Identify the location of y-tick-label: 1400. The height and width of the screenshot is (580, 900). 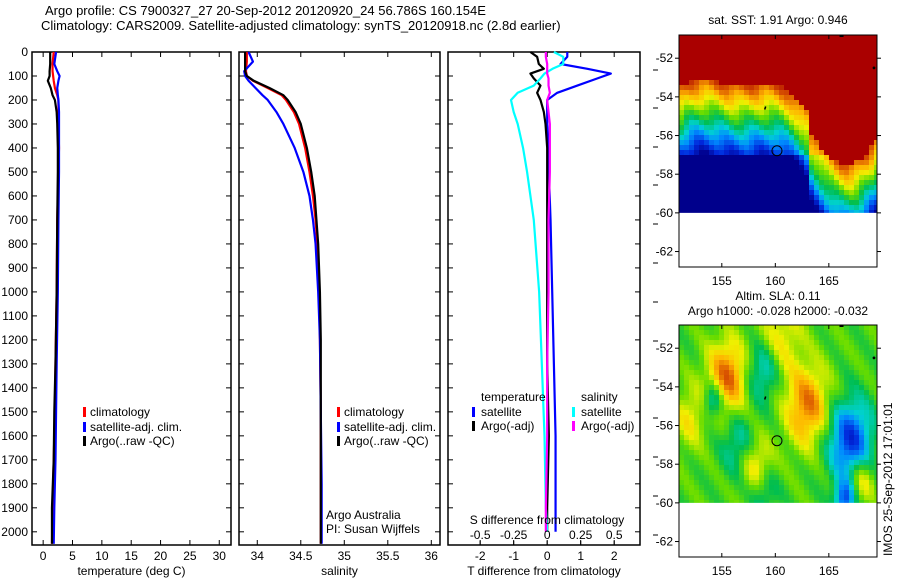
(14, 388).